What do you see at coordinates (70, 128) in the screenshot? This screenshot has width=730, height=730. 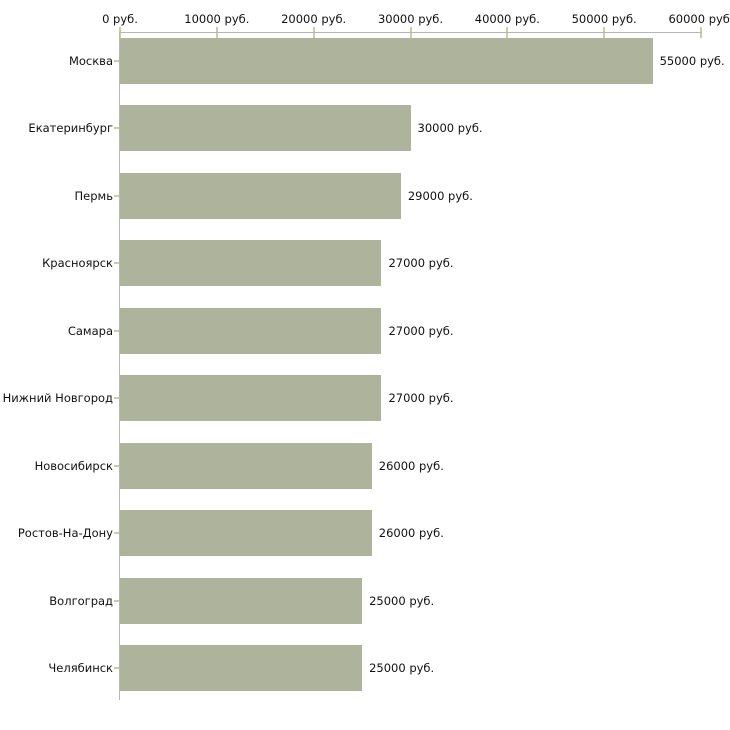 I see `category-label: Екатеринбург` at bounding box center [70, 128].